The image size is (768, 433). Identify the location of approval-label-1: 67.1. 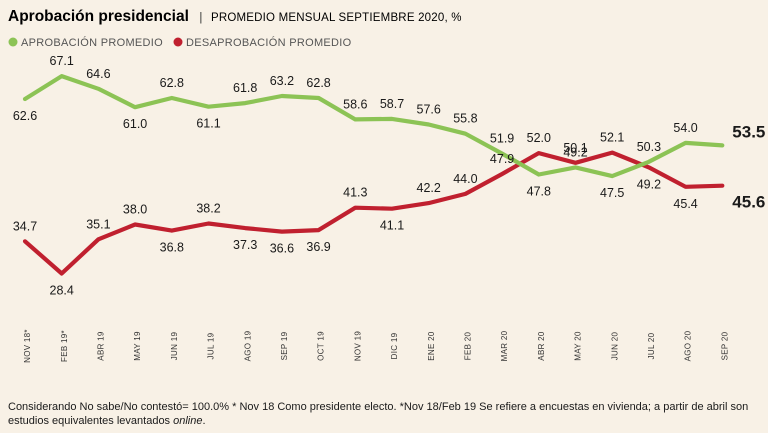
(62, 61).